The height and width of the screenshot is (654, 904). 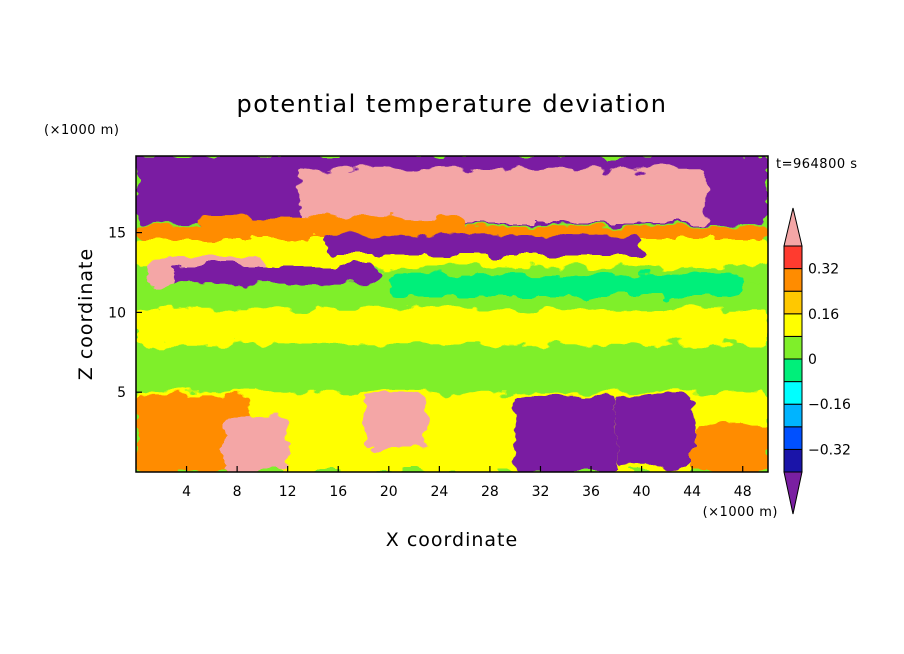 What do you see at coordinates (452, 540) in the screenshot?
I see `x-axis-label: X coordinate` at bounding box center [452, 540].